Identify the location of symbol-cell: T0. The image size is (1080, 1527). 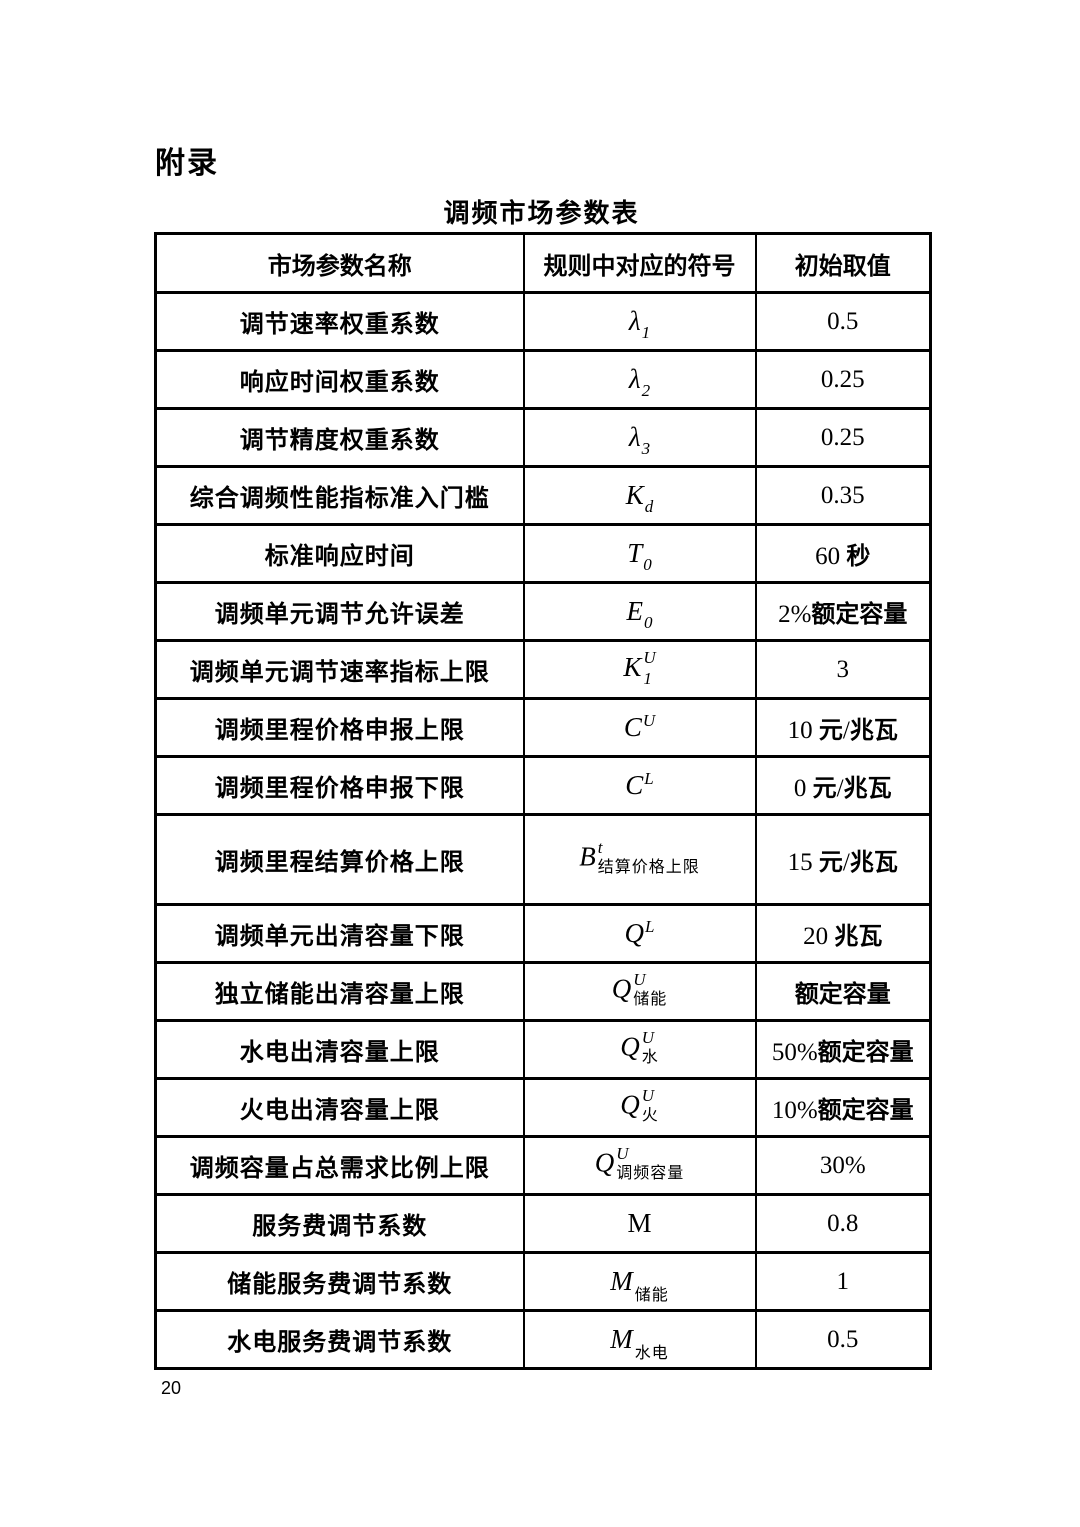
(639, 553).